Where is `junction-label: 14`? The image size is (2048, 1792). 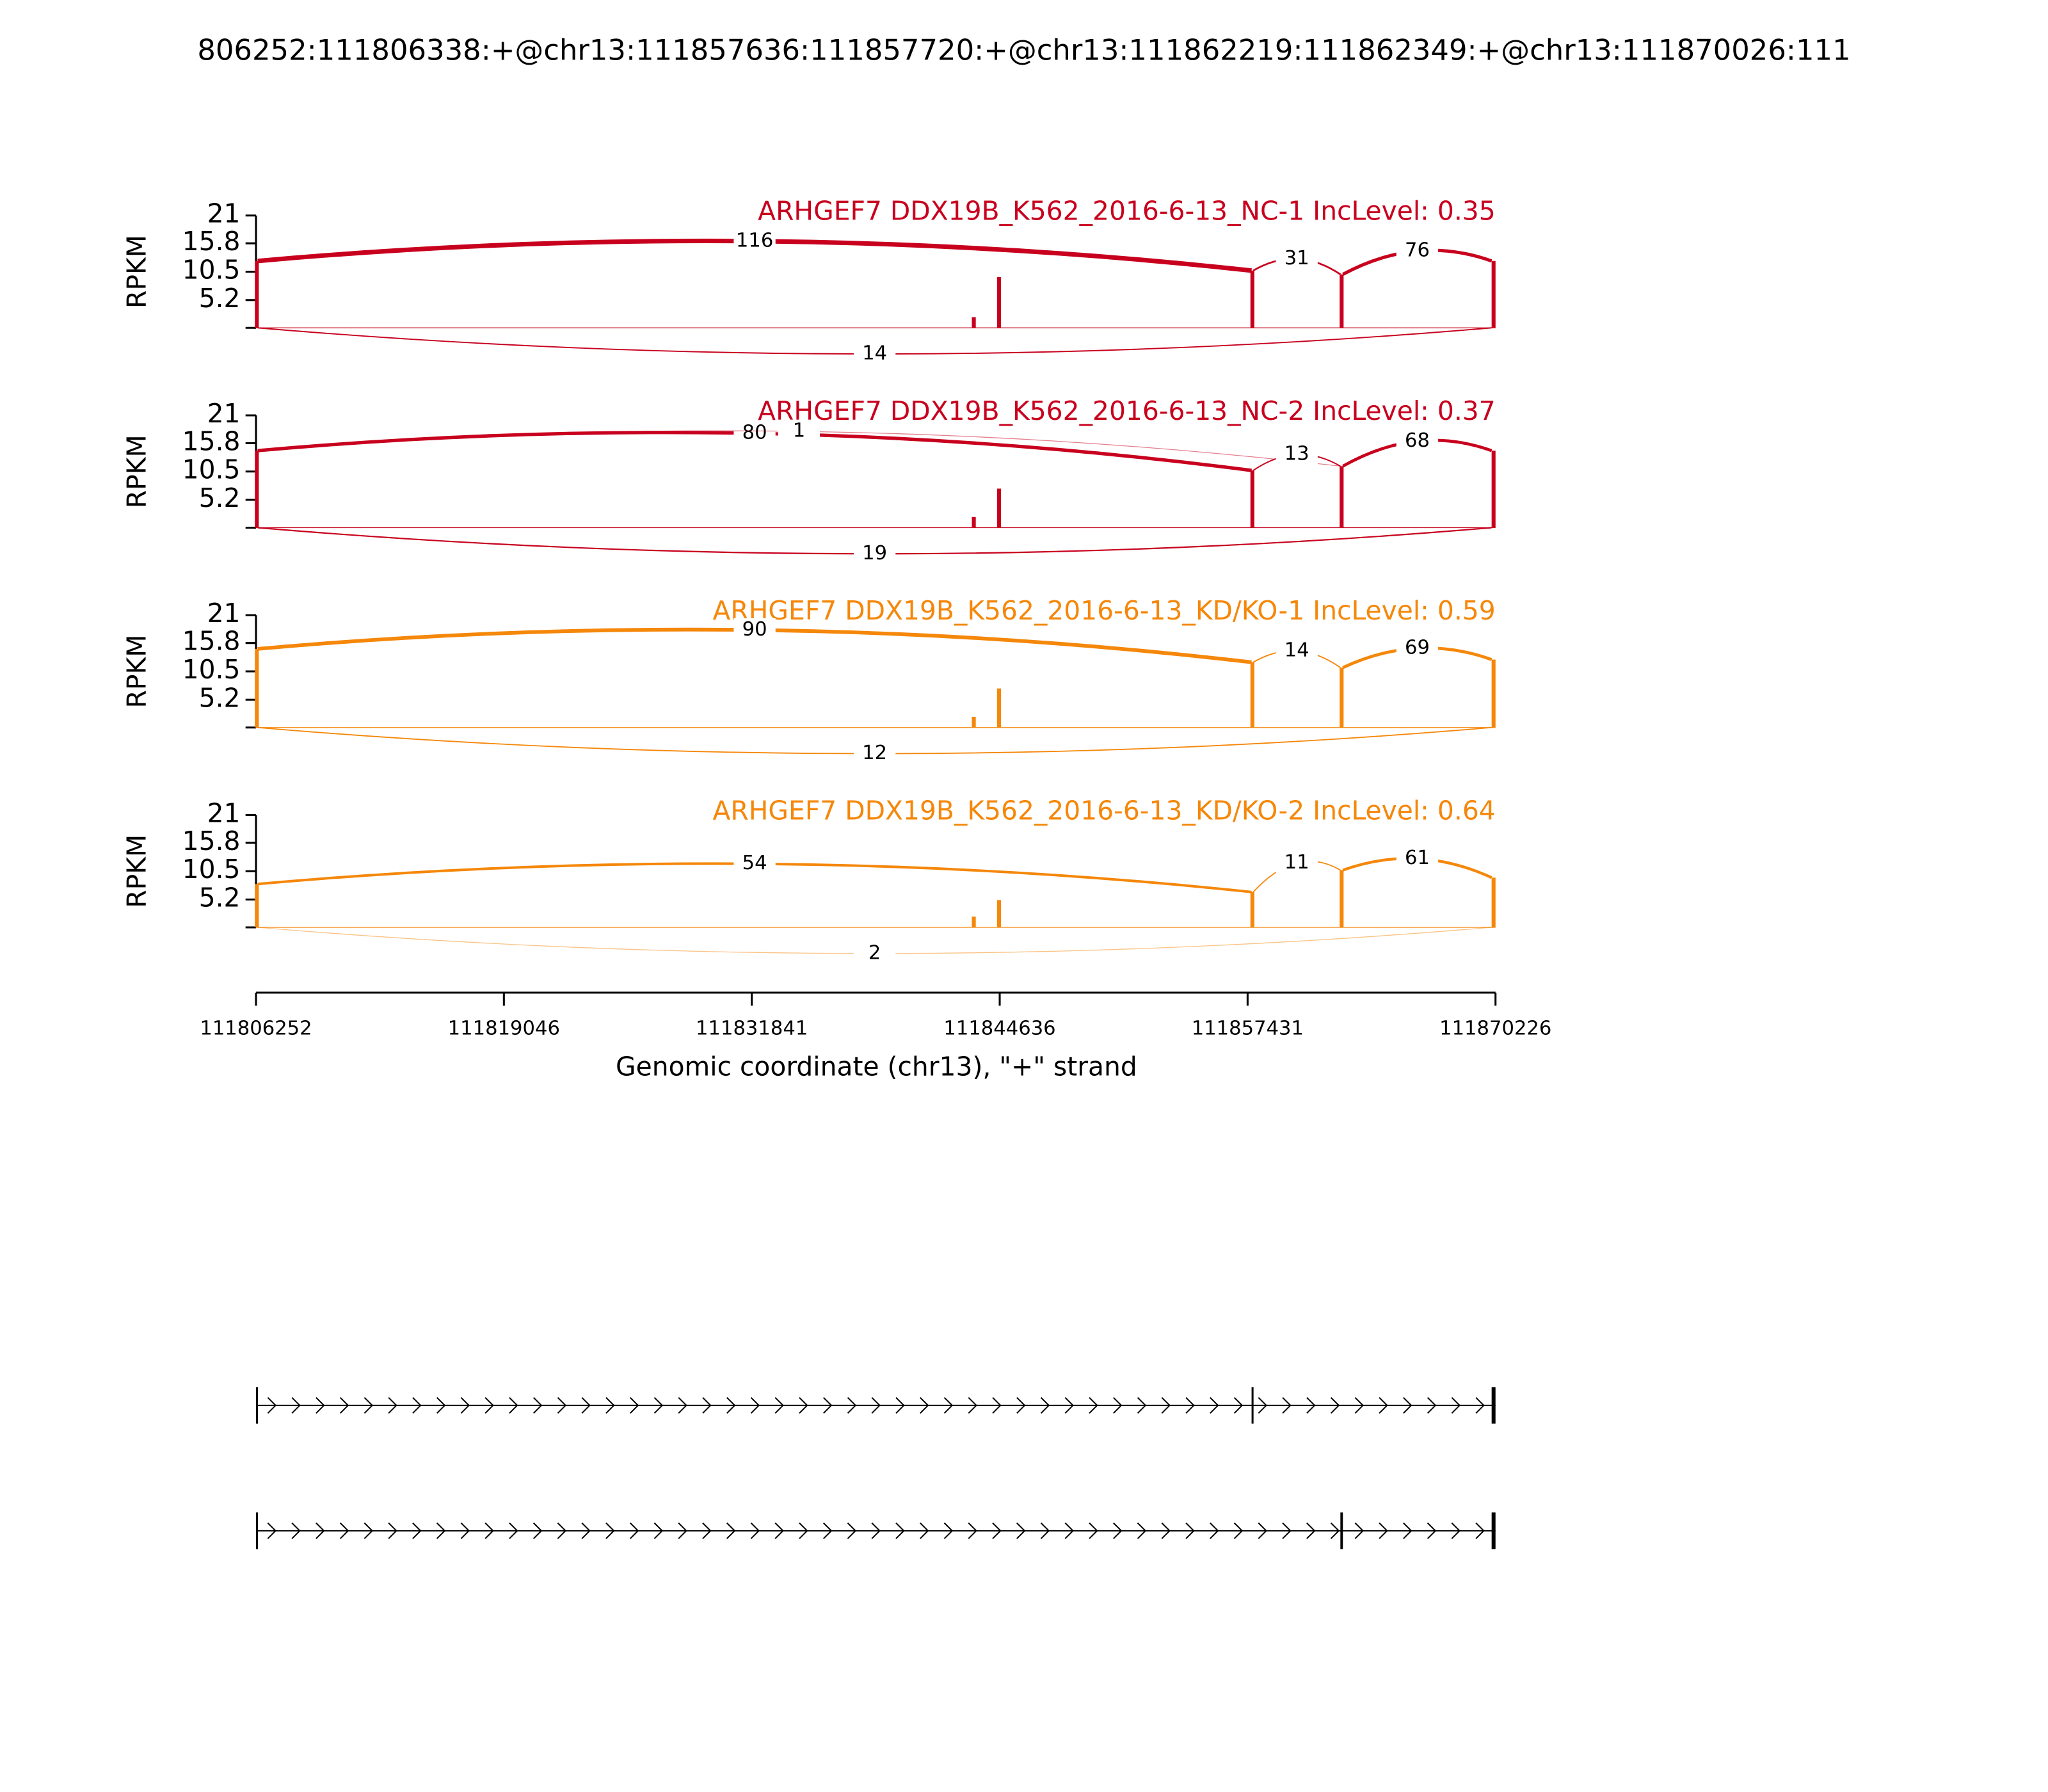
junction-label: 14 is located at coordinates (1296, 650).